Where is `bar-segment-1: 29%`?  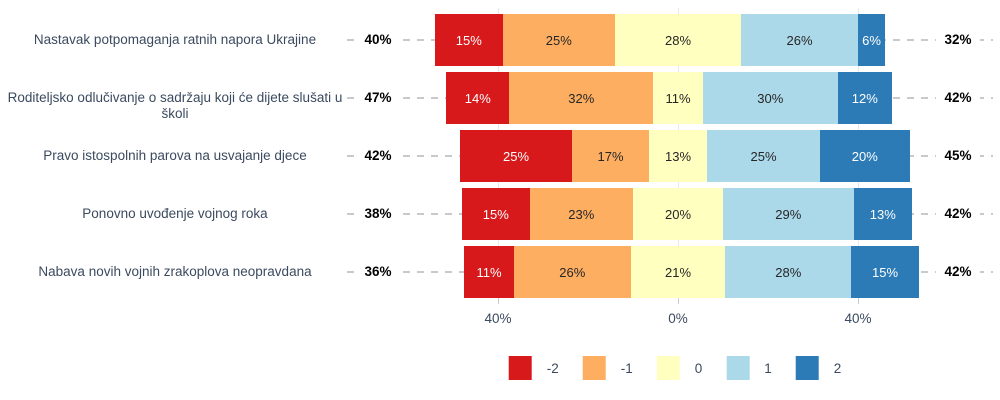
bar-segment-1: 29% is located at coordinates (788, 214).